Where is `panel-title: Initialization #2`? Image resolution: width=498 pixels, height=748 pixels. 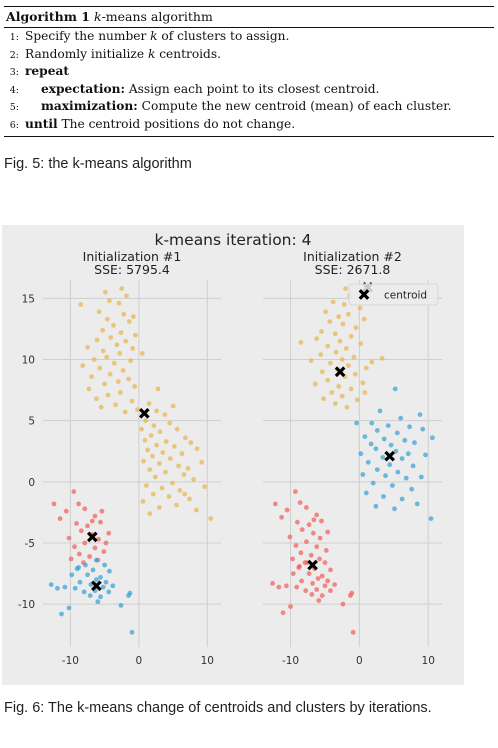 panel-title: Initialization #2 is located at coordinates (352, 256).